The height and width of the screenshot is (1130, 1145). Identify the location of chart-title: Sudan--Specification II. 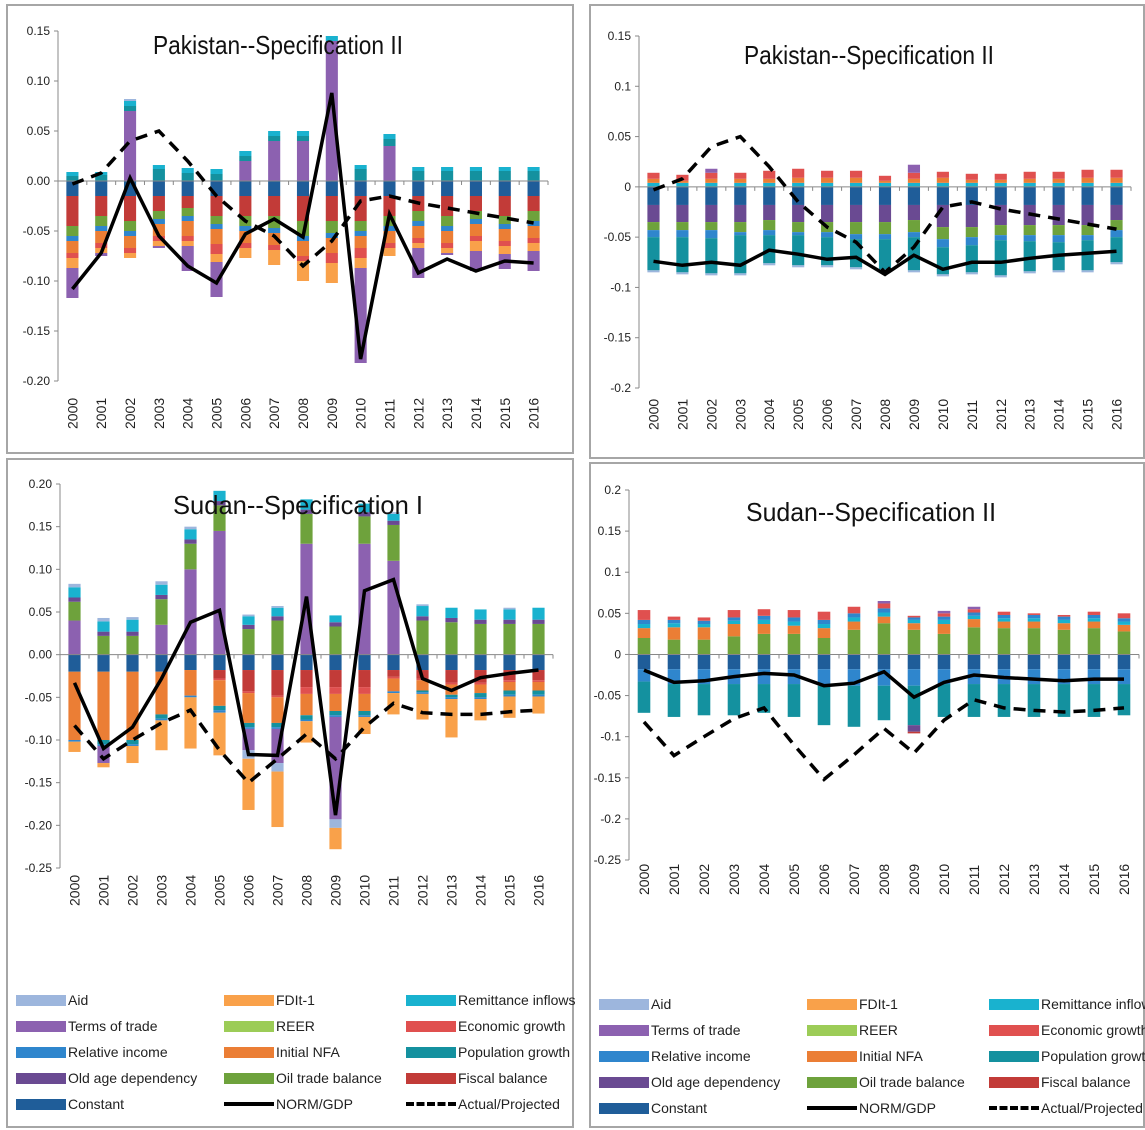
(871, 512).